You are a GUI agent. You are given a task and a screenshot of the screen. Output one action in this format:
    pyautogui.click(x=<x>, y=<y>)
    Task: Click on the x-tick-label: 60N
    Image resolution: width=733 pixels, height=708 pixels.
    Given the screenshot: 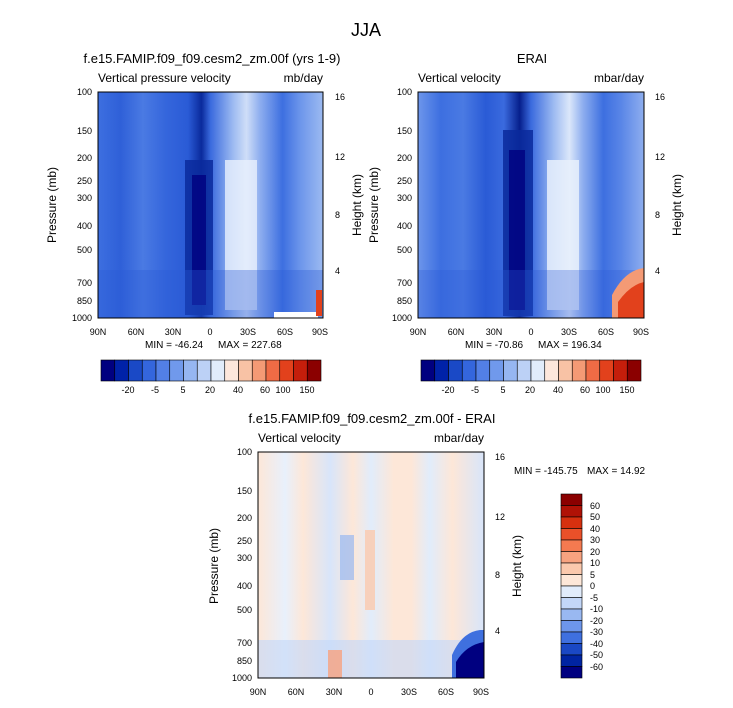 What is the action you would take?
    pyautogui.click(x=456, y=332)
    